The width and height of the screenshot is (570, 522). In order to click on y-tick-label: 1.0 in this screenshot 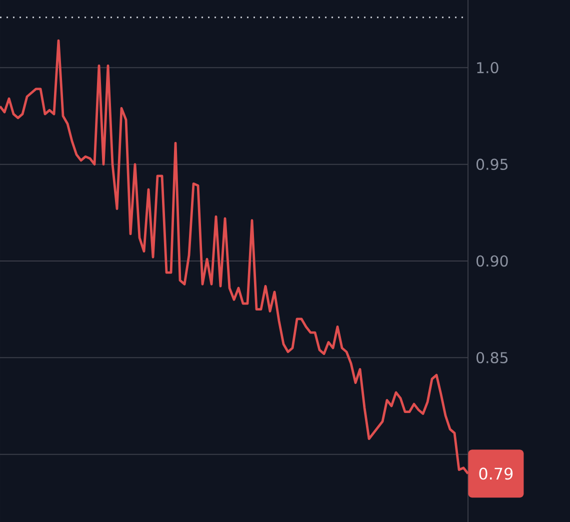, I will do `click(487, 68)`.